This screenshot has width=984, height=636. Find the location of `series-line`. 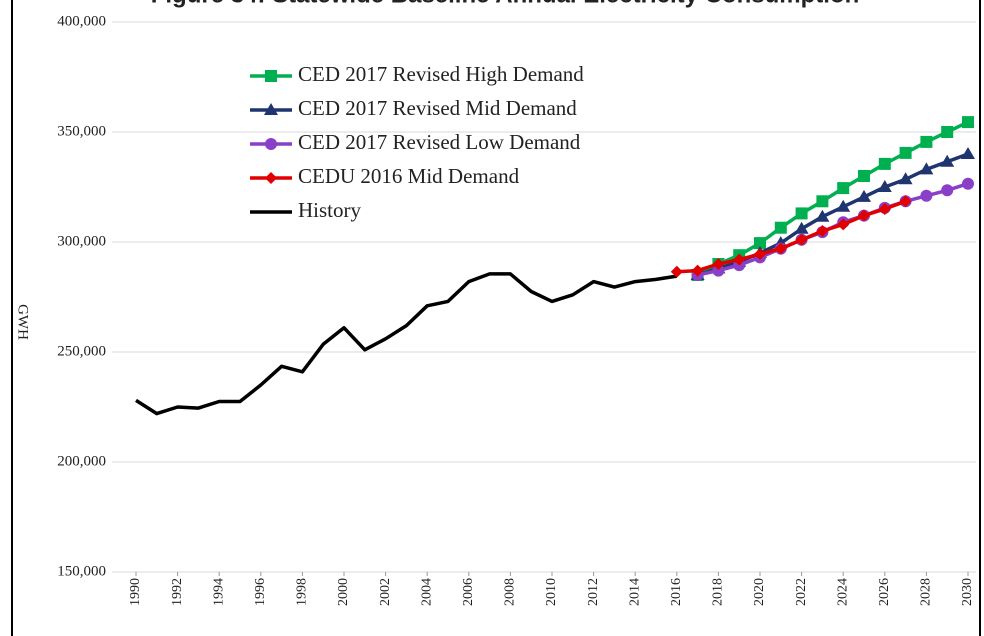

series-line is located at coordinates (406, 344).